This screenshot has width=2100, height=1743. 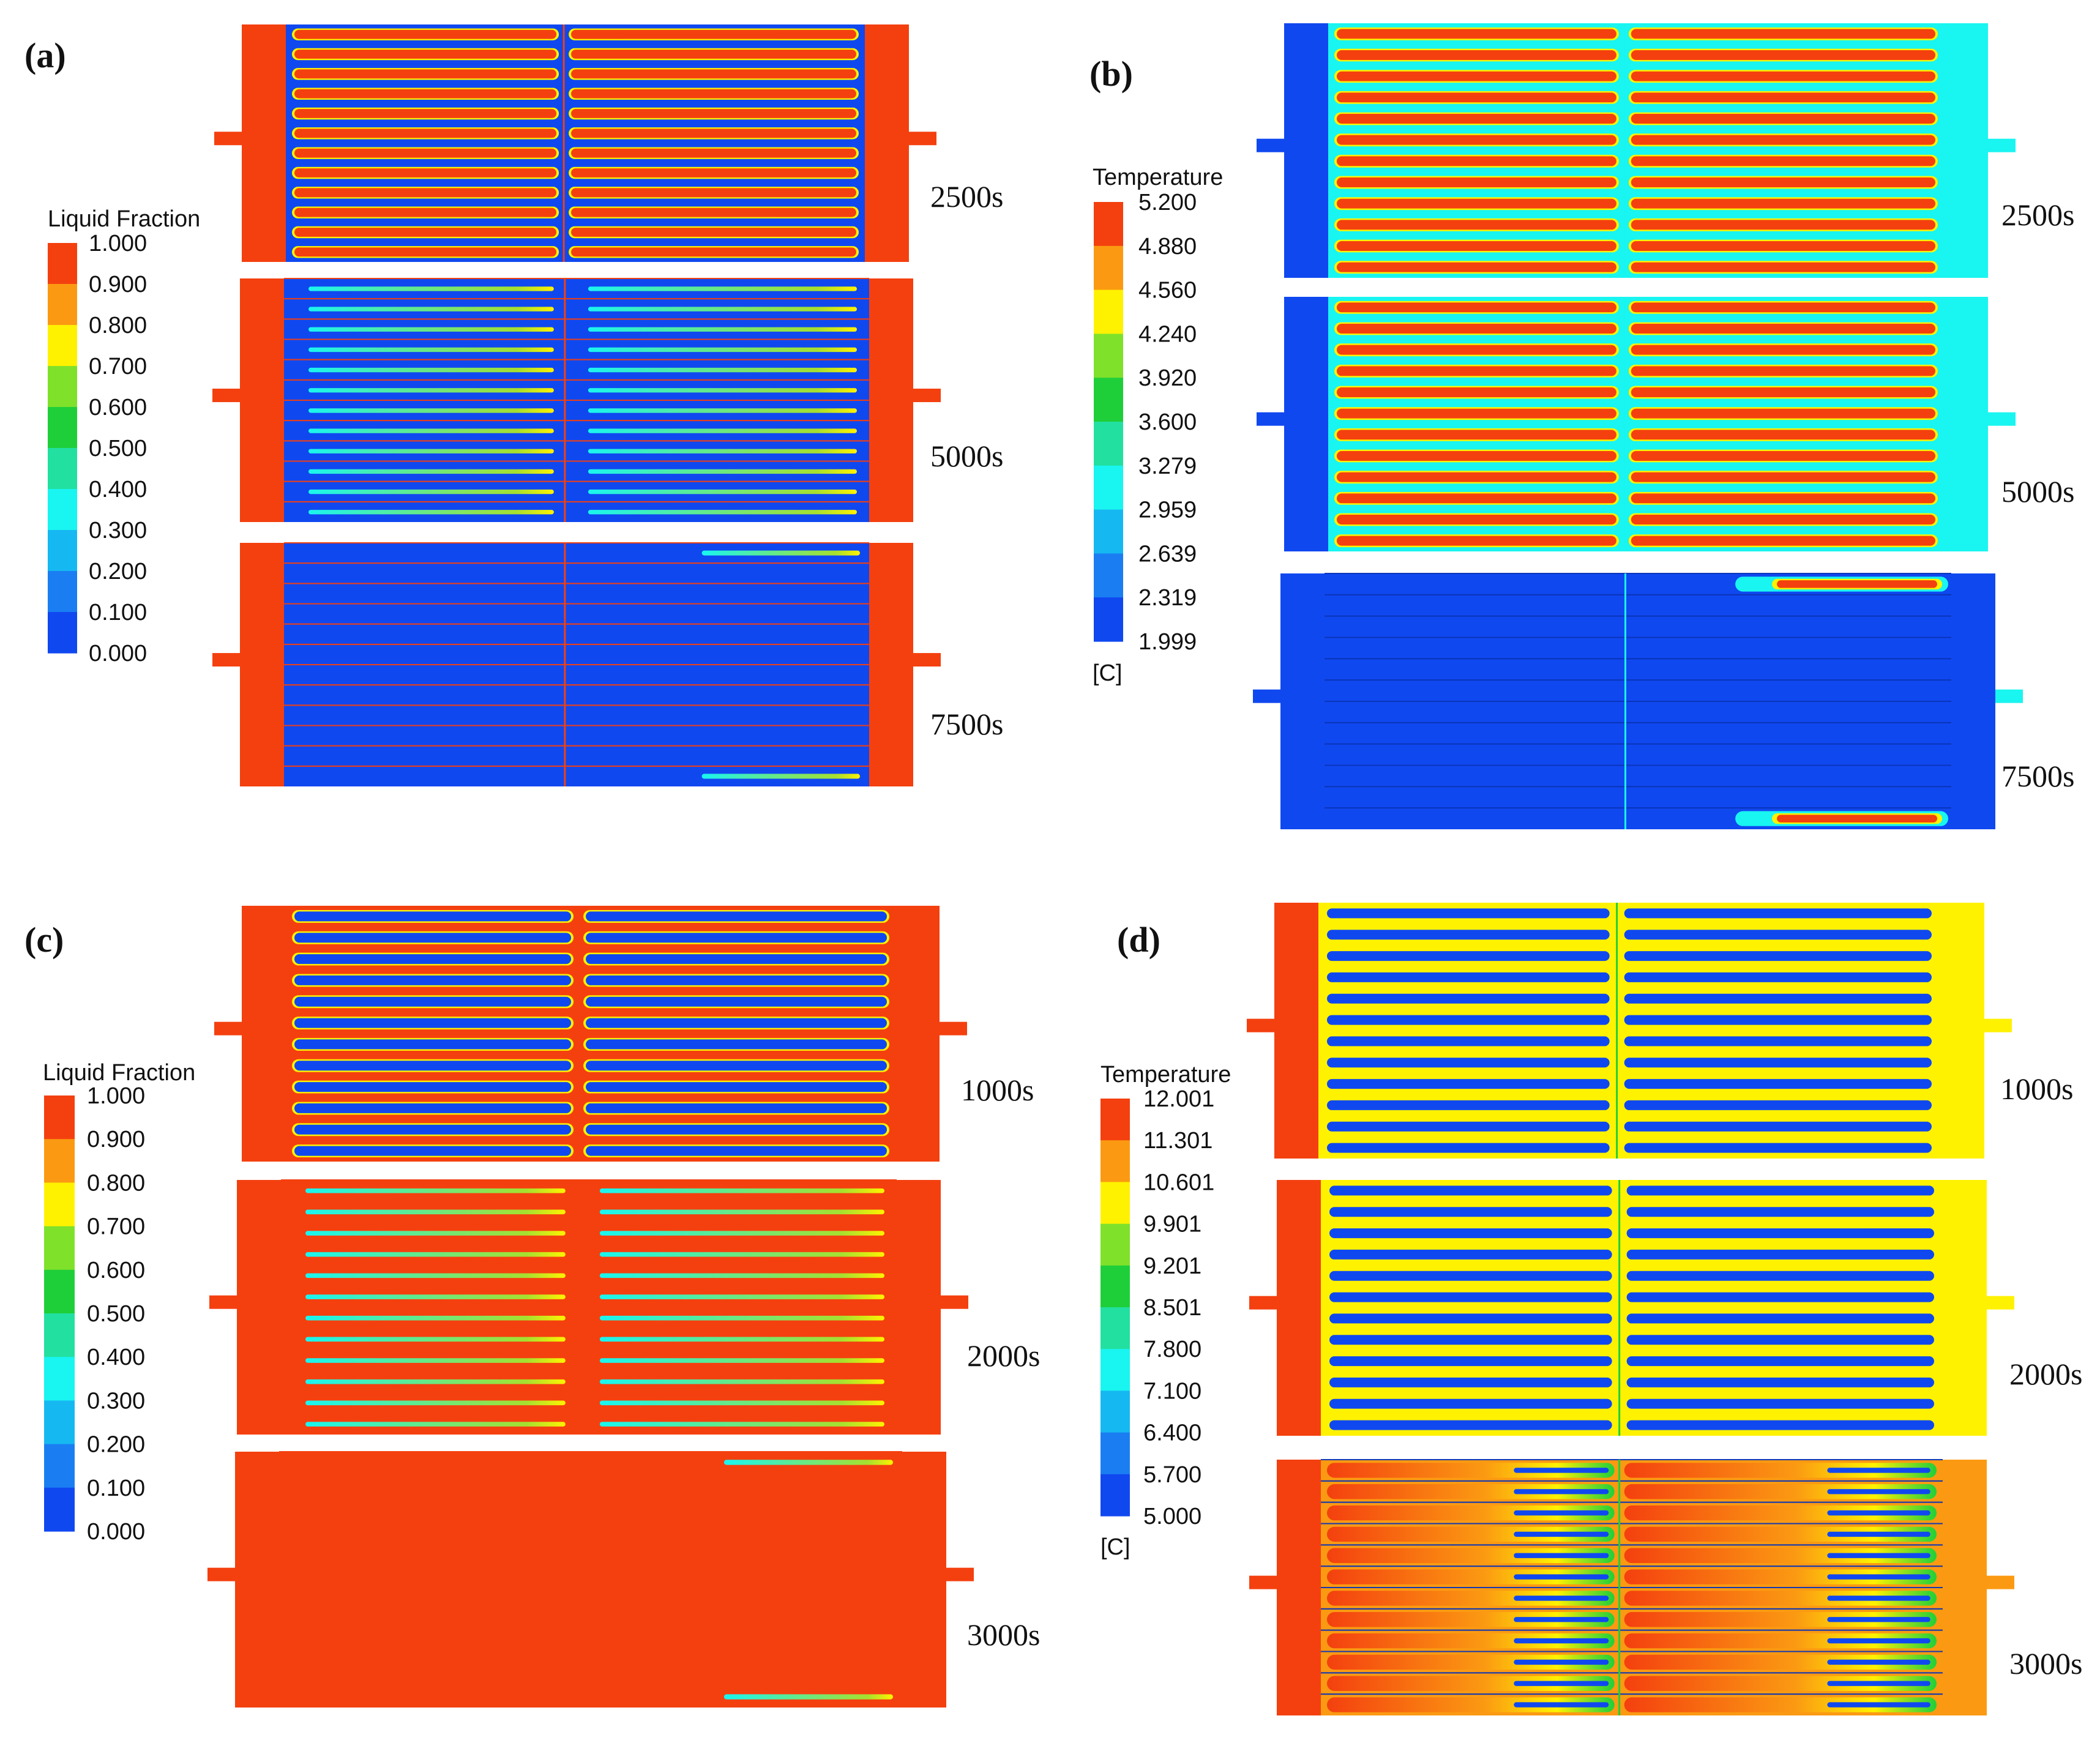 What do you see at coordinates (118, 612) in the screenshot?
I see `legend-tick-label: 0.100` at bounding box center [118, 612].